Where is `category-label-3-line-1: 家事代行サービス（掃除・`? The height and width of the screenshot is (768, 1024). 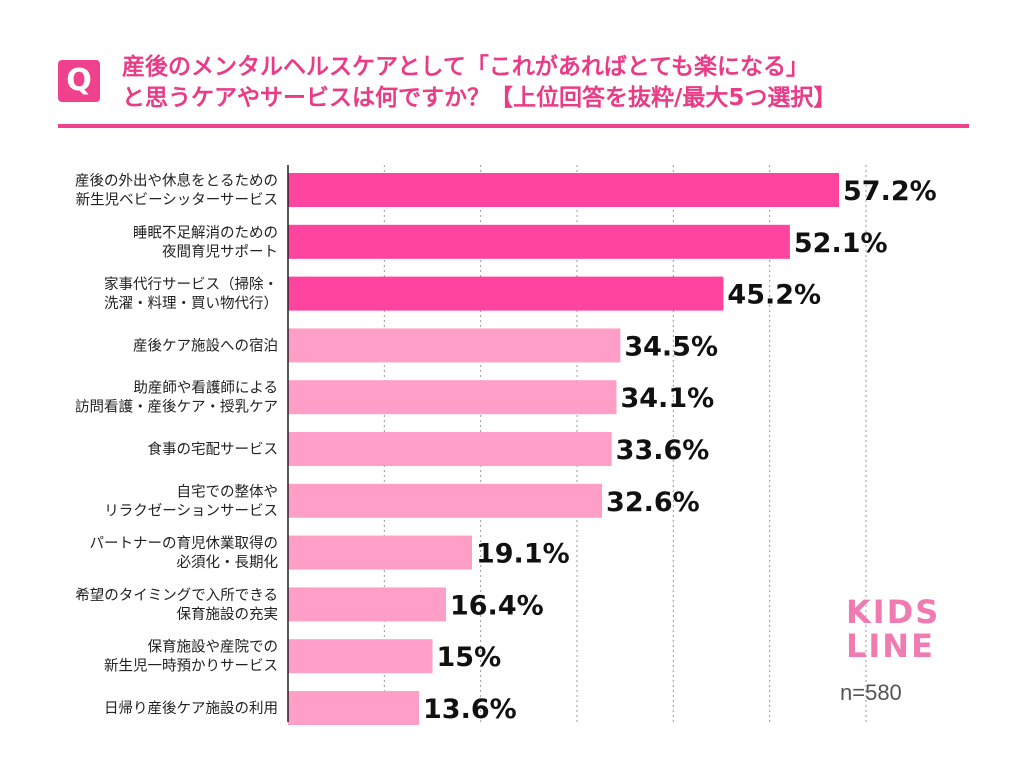 category-label-3-line-1: 家事代行サービス（掃除・ is located at coordinates (191, 284).